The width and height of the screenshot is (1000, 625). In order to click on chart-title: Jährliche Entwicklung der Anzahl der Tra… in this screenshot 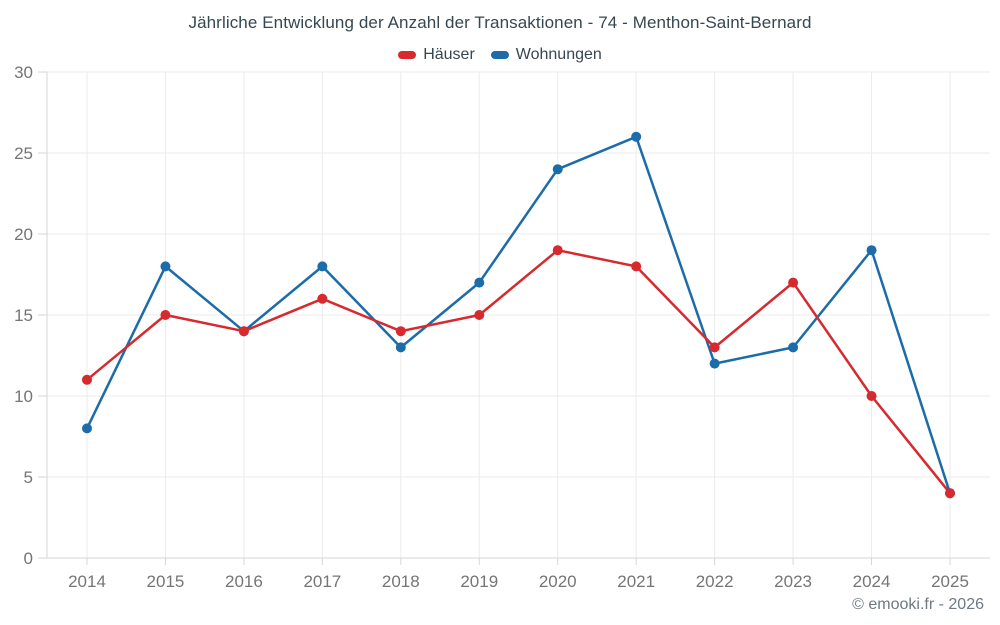, I will do `click(500, 22)`.